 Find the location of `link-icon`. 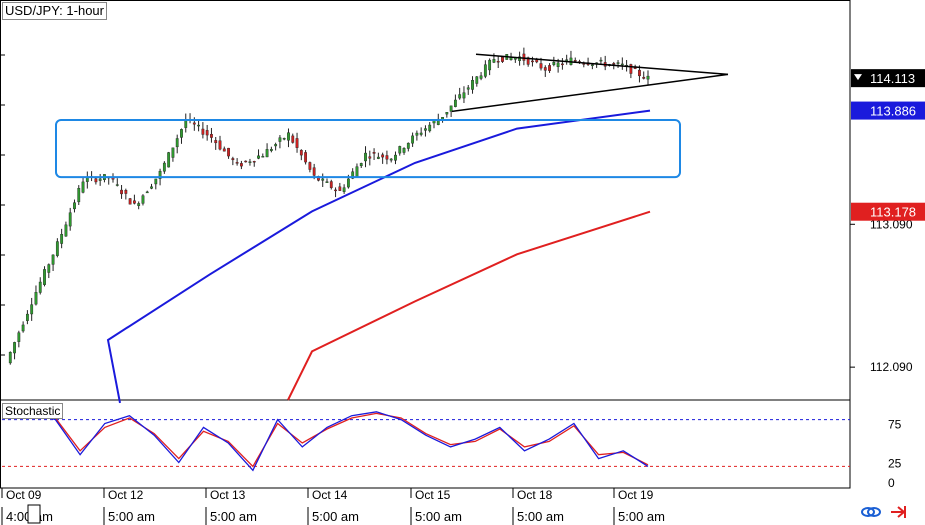

link-icon is located at coordinates (871, 512).